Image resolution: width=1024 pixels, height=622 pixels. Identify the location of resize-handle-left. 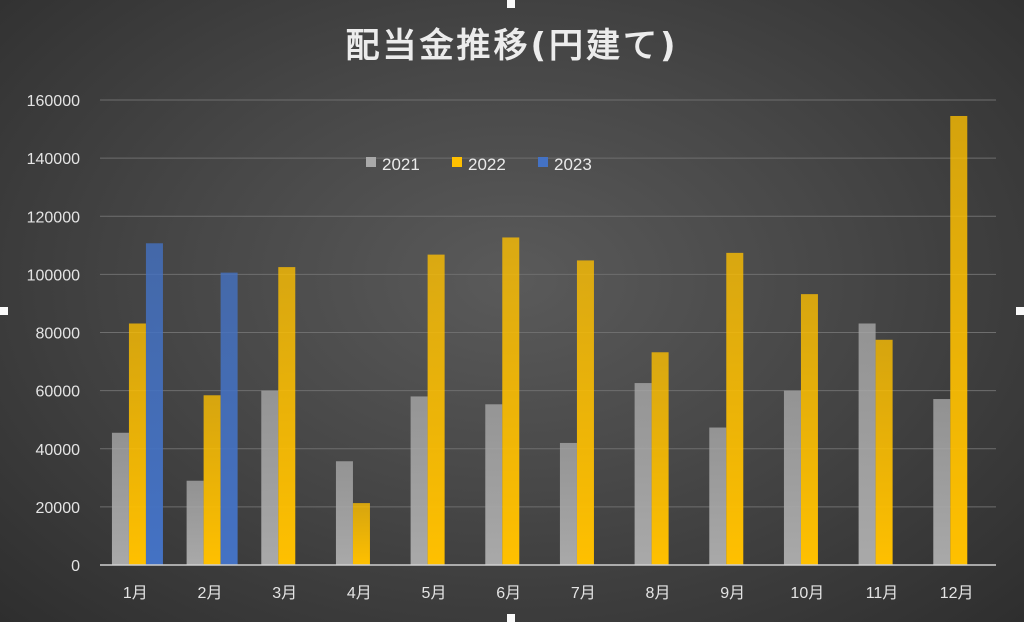
(4, 311).